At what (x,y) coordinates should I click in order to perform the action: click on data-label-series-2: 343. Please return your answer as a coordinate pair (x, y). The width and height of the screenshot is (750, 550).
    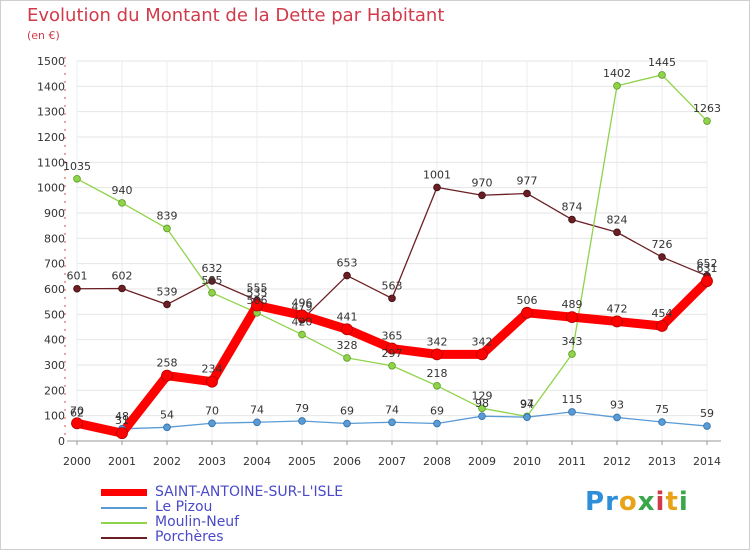
    Looking at the image, I should click on (572, 341).